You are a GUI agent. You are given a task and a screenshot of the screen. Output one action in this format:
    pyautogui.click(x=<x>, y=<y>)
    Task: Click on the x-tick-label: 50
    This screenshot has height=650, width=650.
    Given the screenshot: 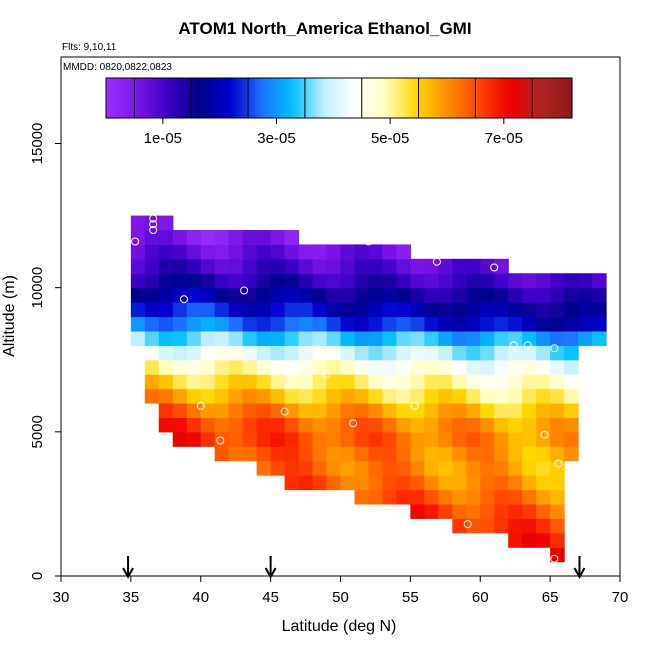 What is the action you would take?
    pyautogui.click(x=340, y=597)
    